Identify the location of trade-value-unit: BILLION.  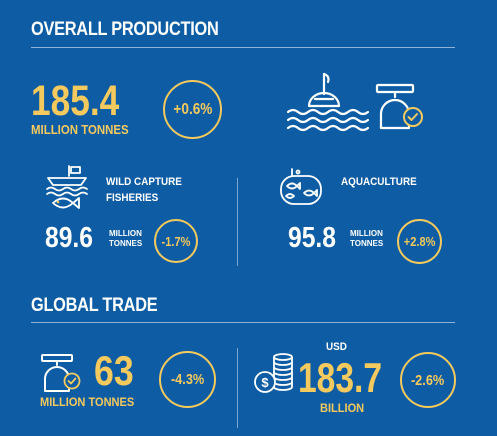
(342, 408).